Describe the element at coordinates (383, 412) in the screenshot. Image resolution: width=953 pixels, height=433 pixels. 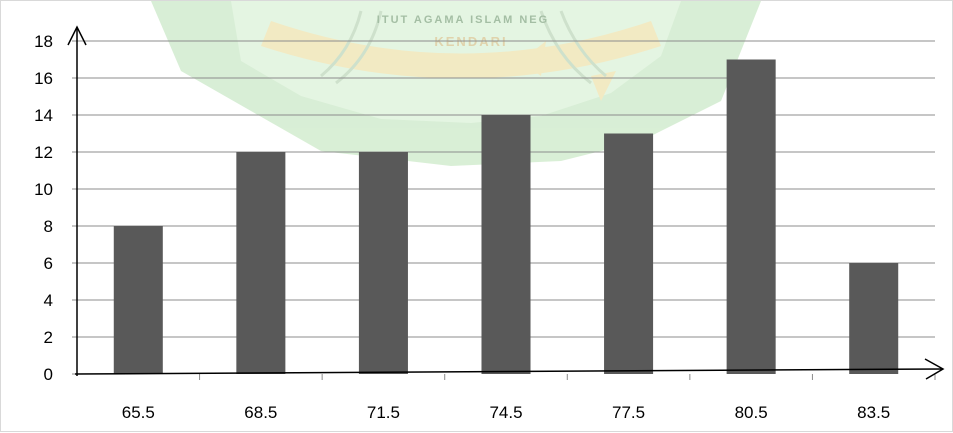
I see `x-tick-label: 71.5` at that location.